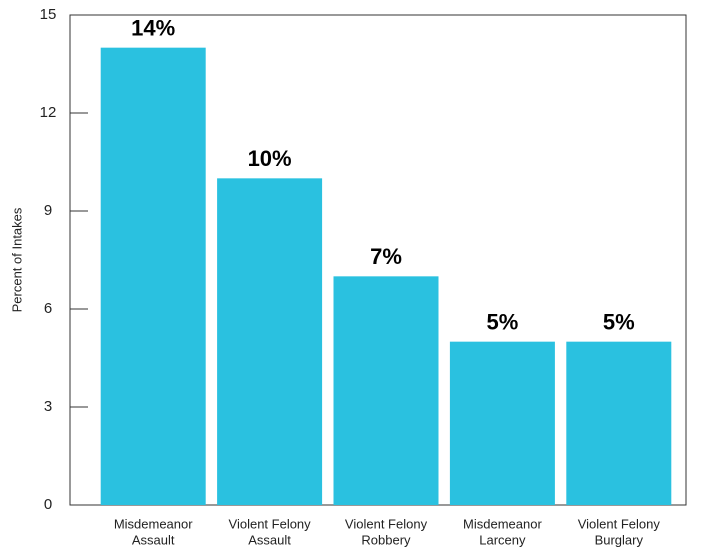  I want to click on x-tick-label: Robbery, so click(386, 539).